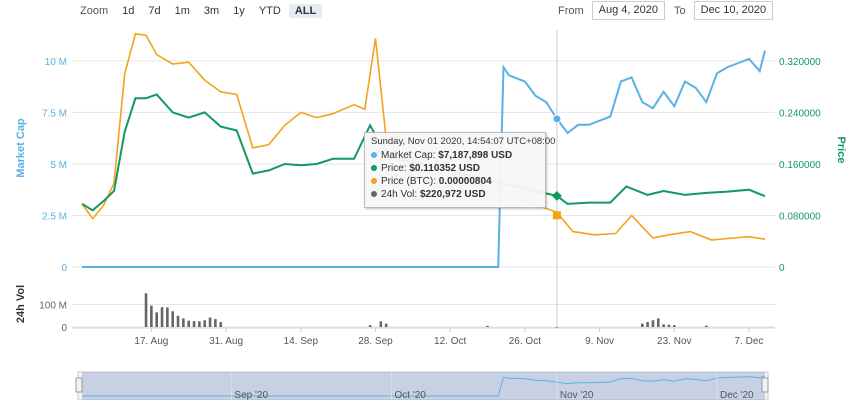 Image resolution: width=850 pixels, height=400 pixels. Describe the element at coordinates (557, 119) in the screenshot. I see `market-cap-hover-marker` at that location.